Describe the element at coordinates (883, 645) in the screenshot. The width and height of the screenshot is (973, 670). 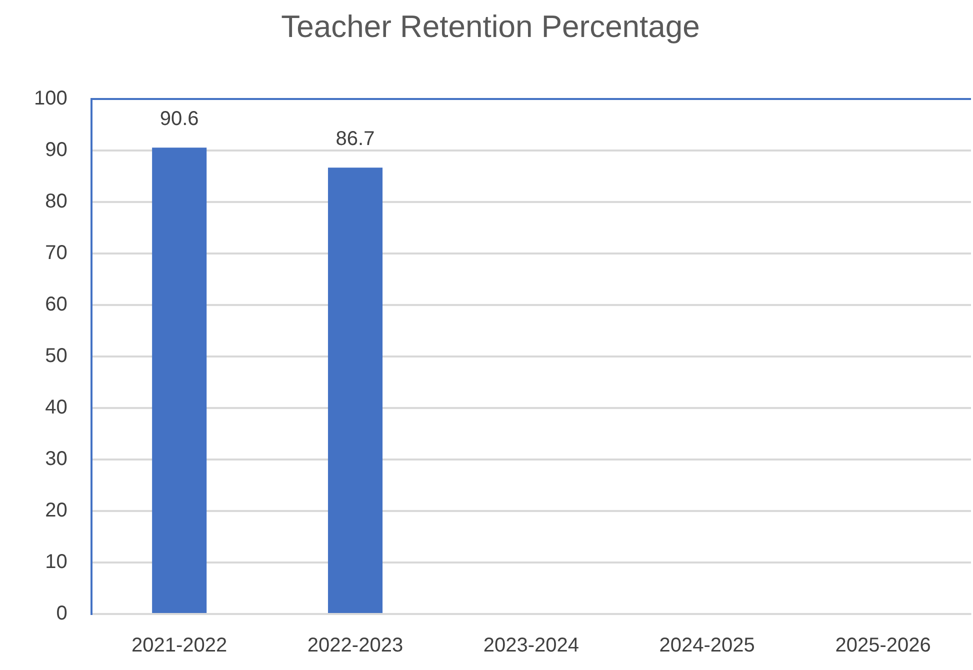
I see `x-tick-label: 2025-2026` at that location.